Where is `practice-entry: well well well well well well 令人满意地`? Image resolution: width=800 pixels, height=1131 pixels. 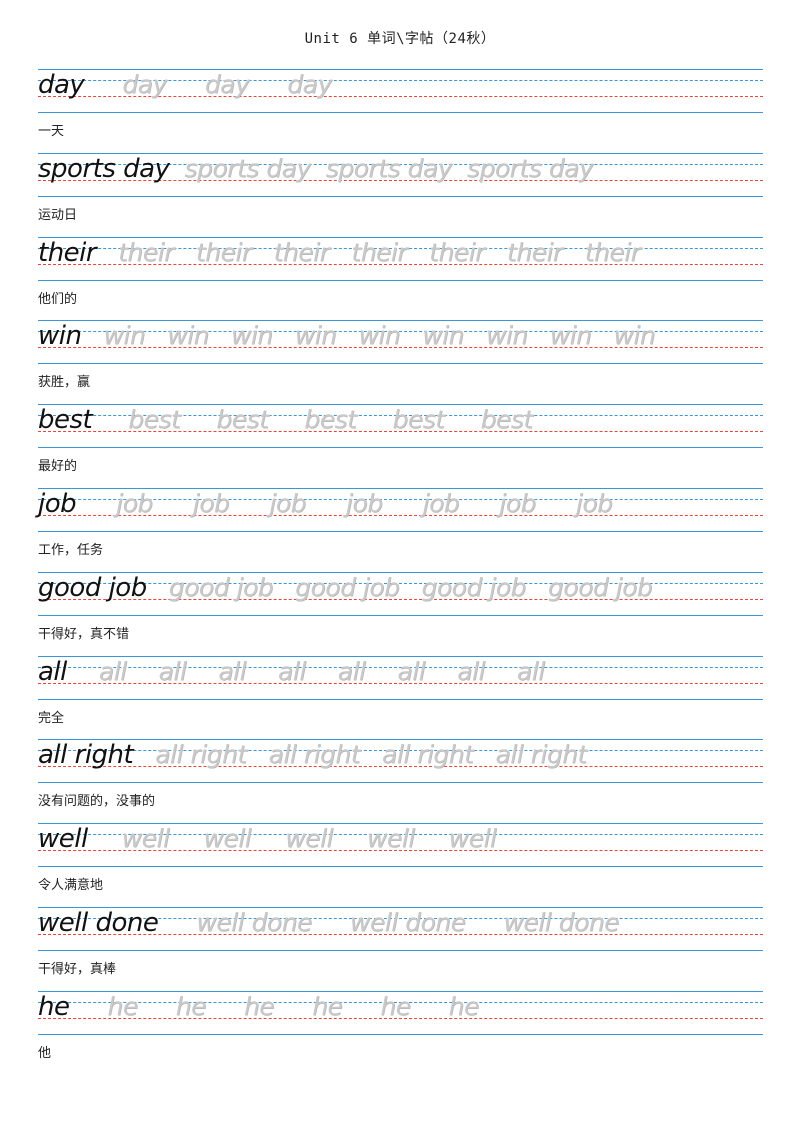 practice-entry: well well well well well well 令人满意地 is located at coordinates (400, 863).